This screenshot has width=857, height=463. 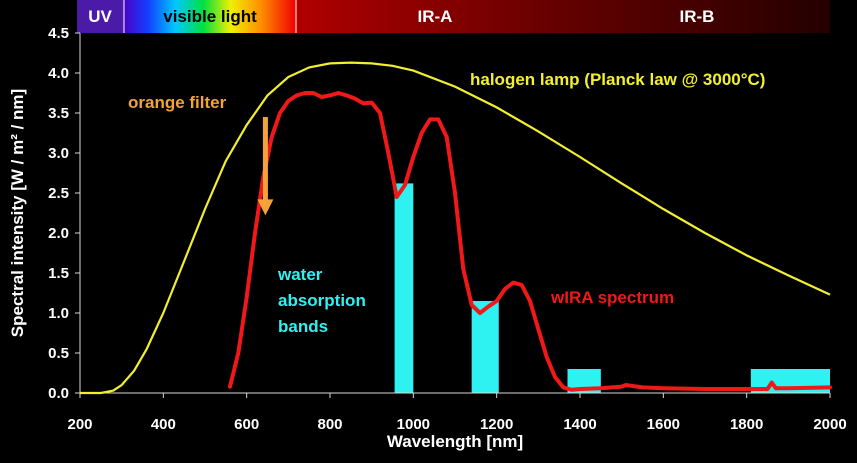 I want to click on x-axis-title: Wavelength [nm], so click(x=455, y=441).